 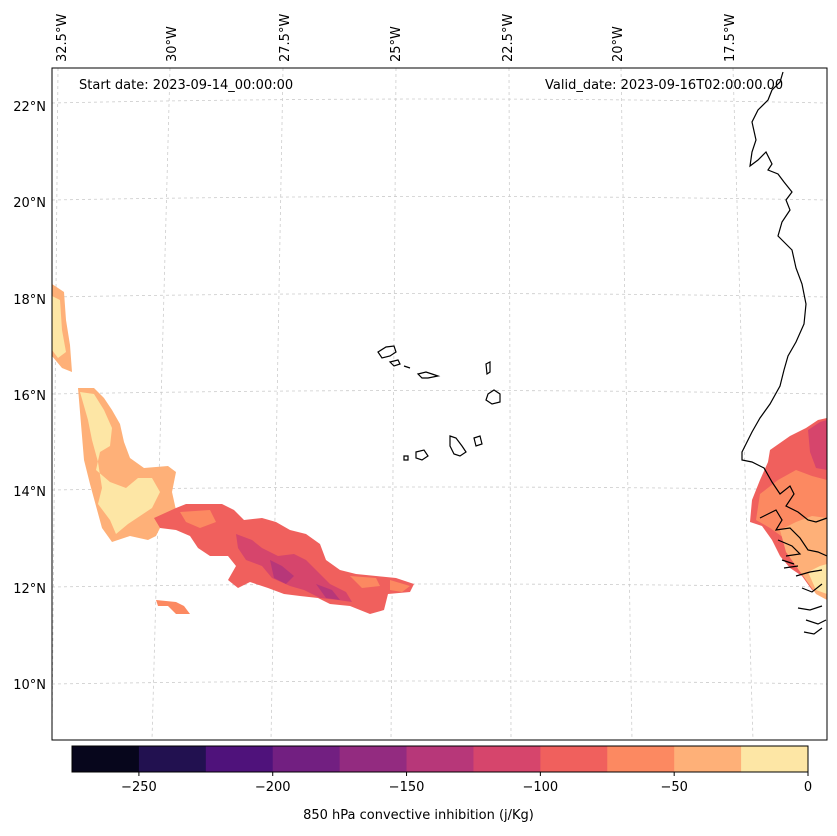 What do you see at coordinates (793, 533) in the screenshot?
I see `africa-coastline-south` at bounding box center [793, 533].